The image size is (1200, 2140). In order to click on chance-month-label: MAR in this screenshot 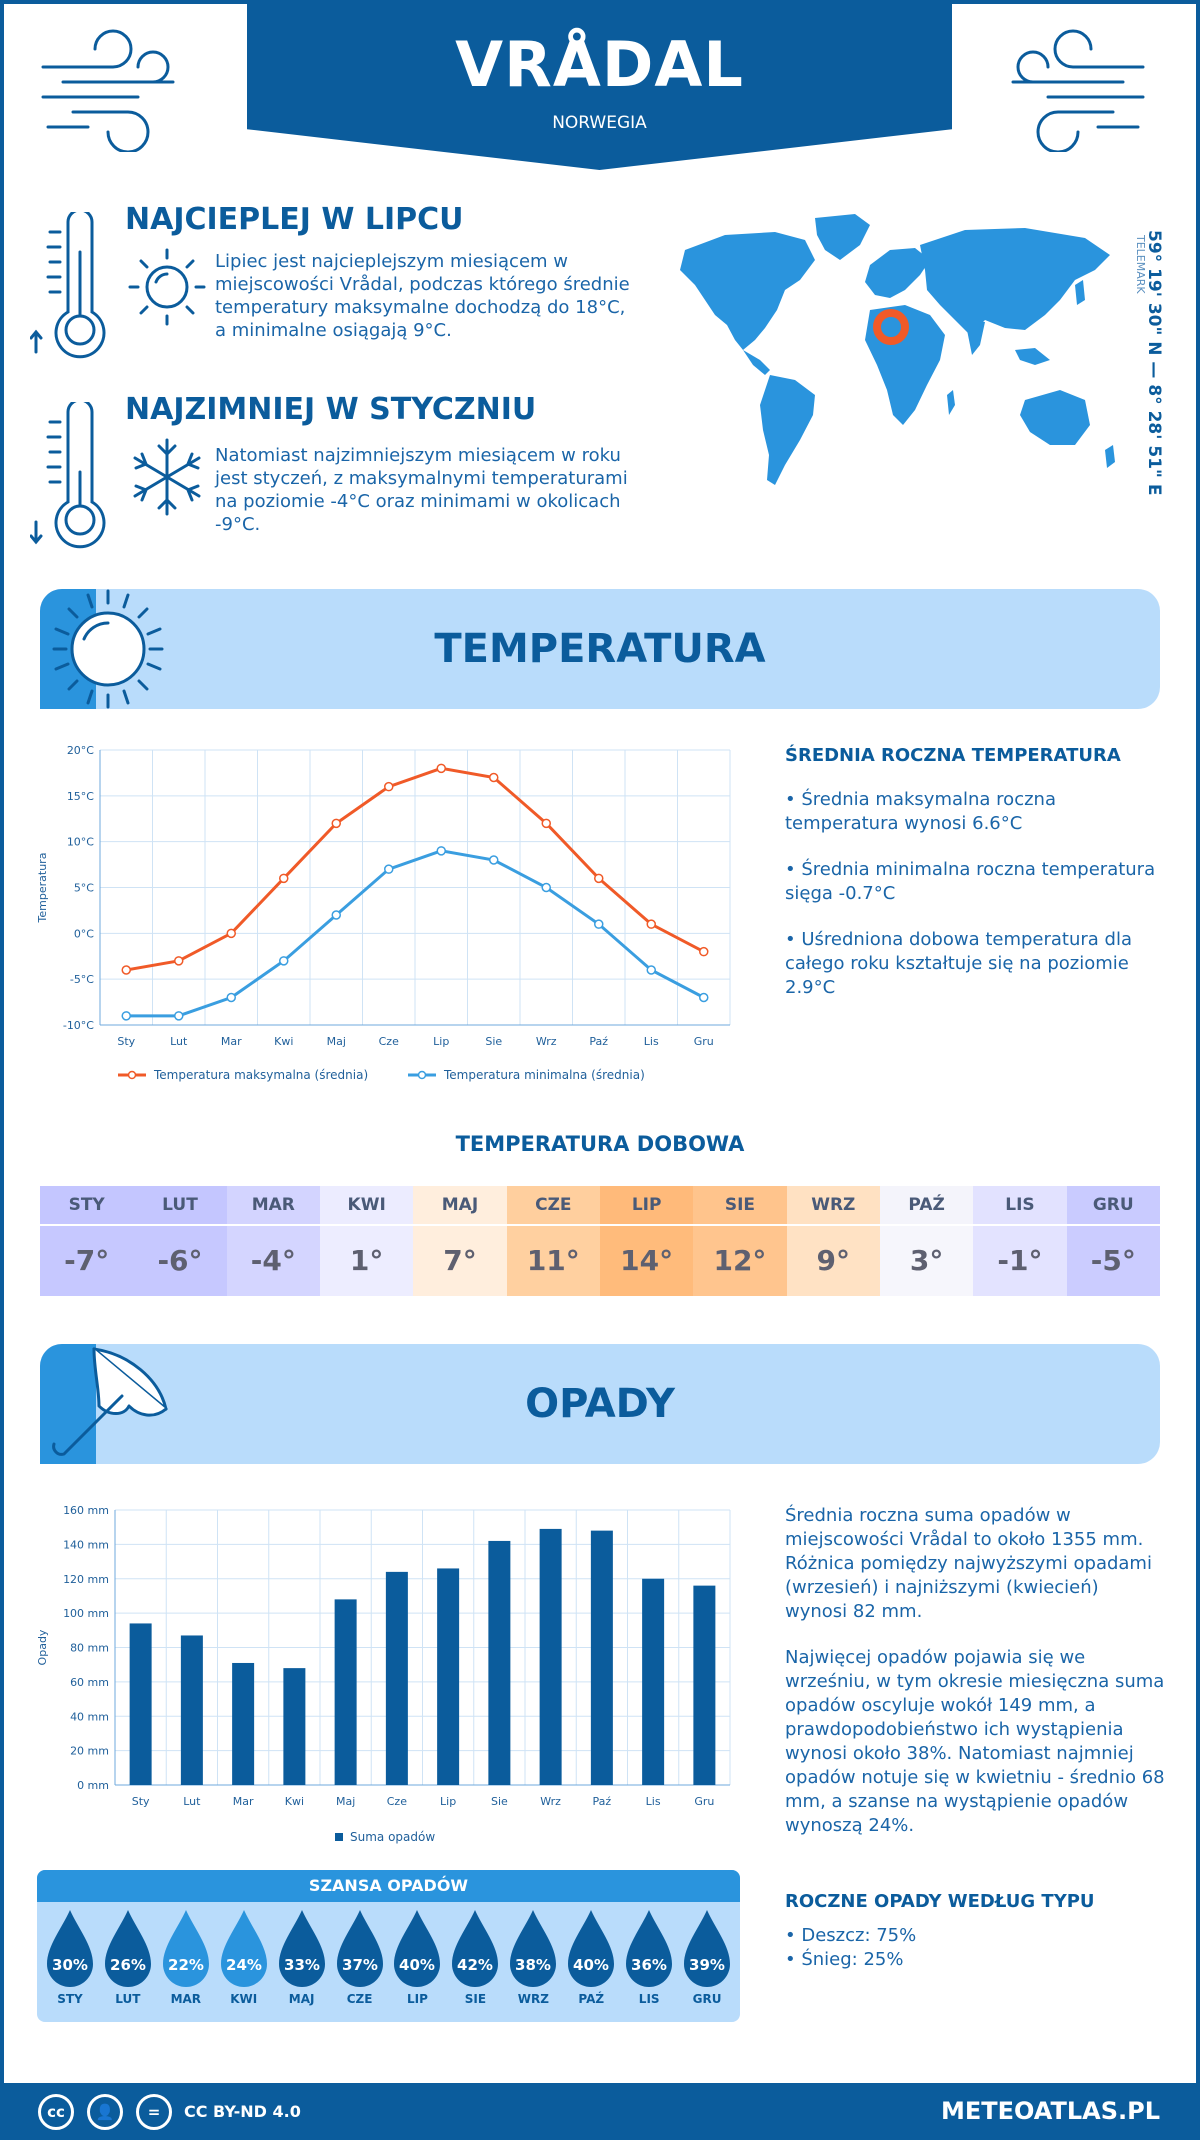, I will do `click(186, 1999)`.